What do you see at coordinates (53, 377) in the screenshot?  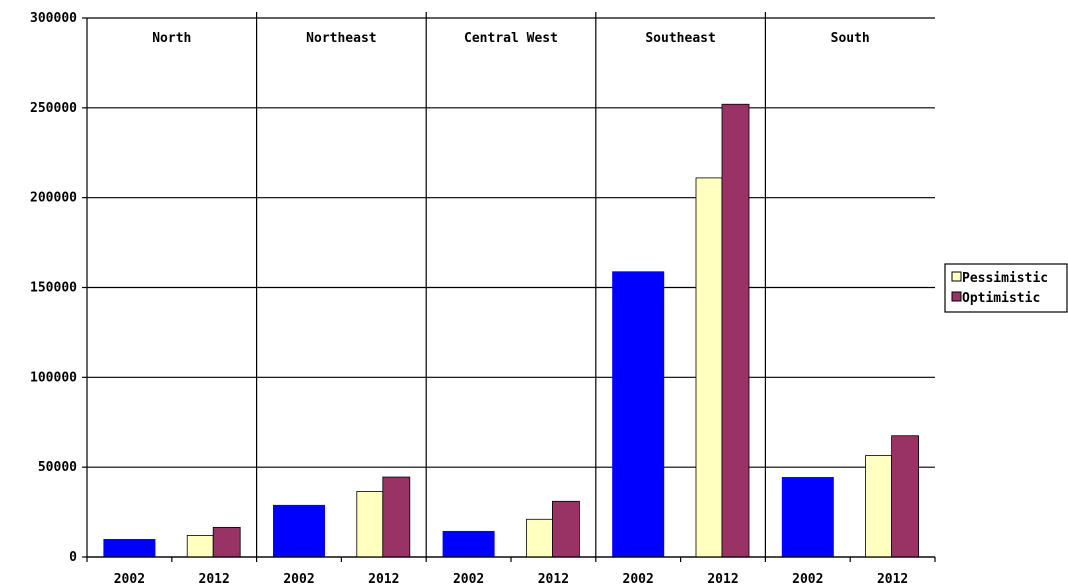 I see `y-tick-label: 100000` at bounding box center [53, 377].